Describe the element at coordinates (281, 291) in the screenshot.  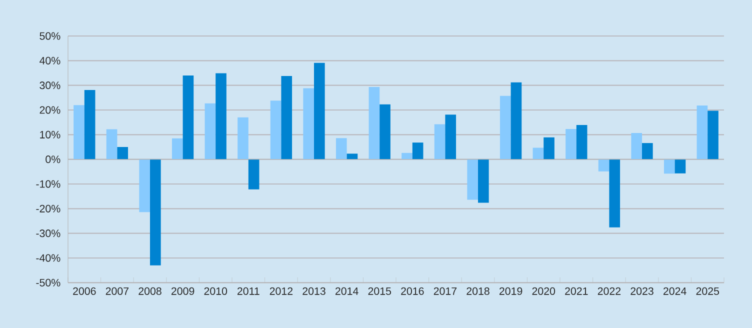
I see `x-tick-label: 2012` at that location.